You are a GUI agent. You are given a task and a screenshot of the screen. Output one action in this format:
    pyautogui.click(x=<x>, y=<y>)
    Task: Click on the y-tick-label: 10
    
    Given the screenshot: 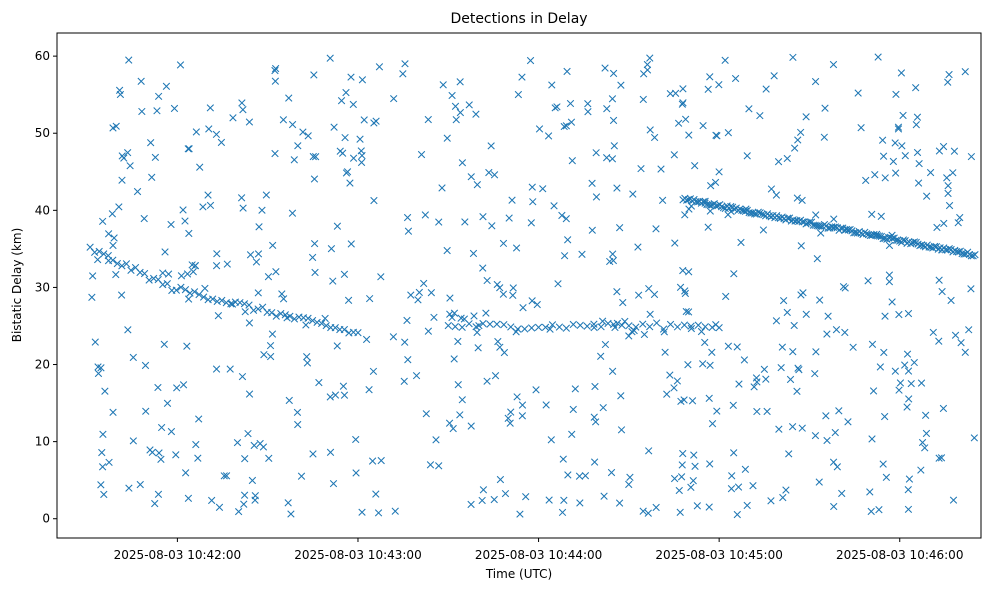 What is the action you would take?
    pyautogui.click(x=42, y=442)
    